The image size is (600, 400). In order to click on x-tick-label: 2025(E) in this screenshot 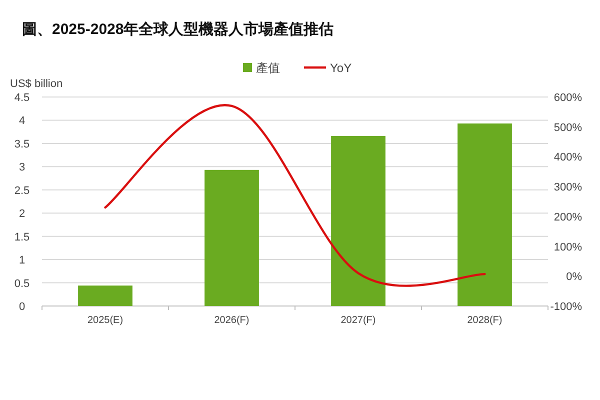, I will do `click(105, 320)`.